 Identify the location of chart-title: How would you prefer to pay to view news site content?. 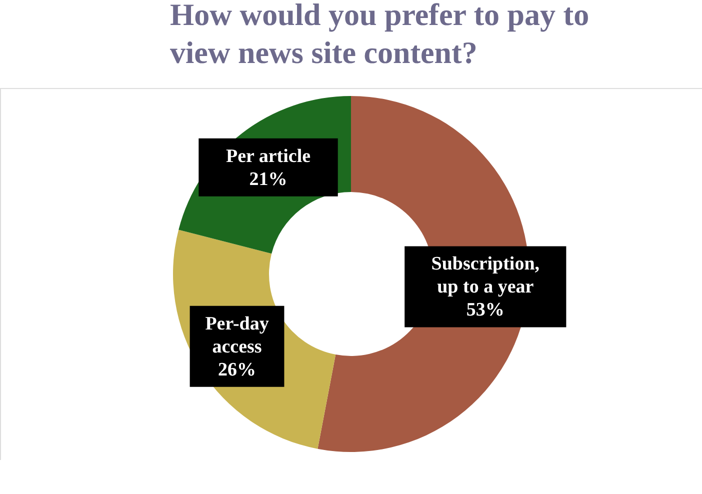
(380, 35).